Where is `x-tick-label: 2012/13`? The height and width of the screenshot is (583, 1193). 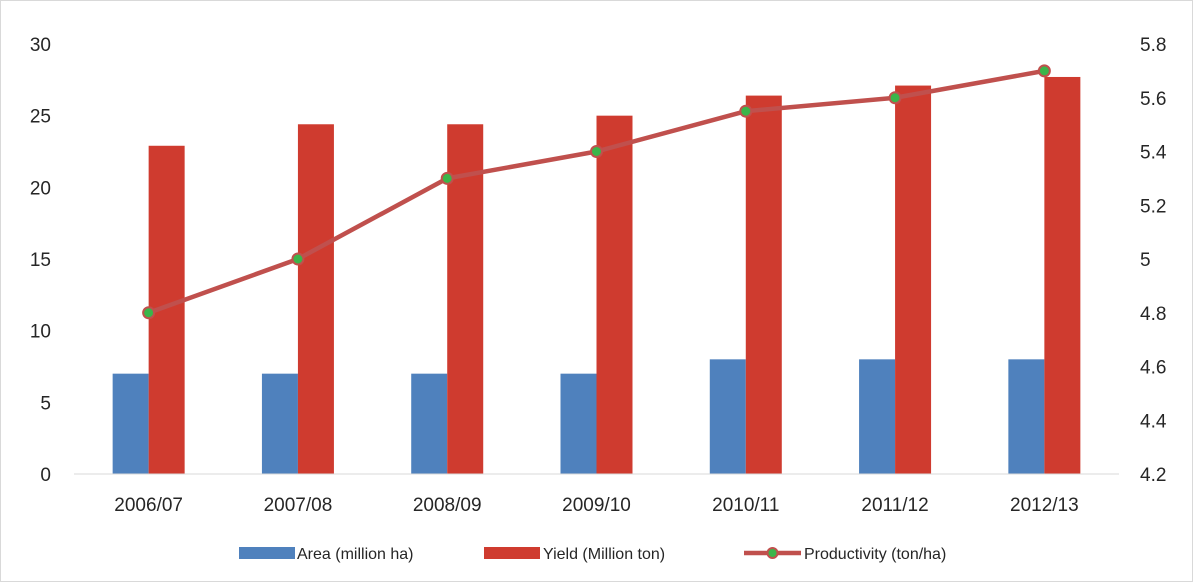 x-tick-label: 2012/13 is located at coordinates (1044, 505).